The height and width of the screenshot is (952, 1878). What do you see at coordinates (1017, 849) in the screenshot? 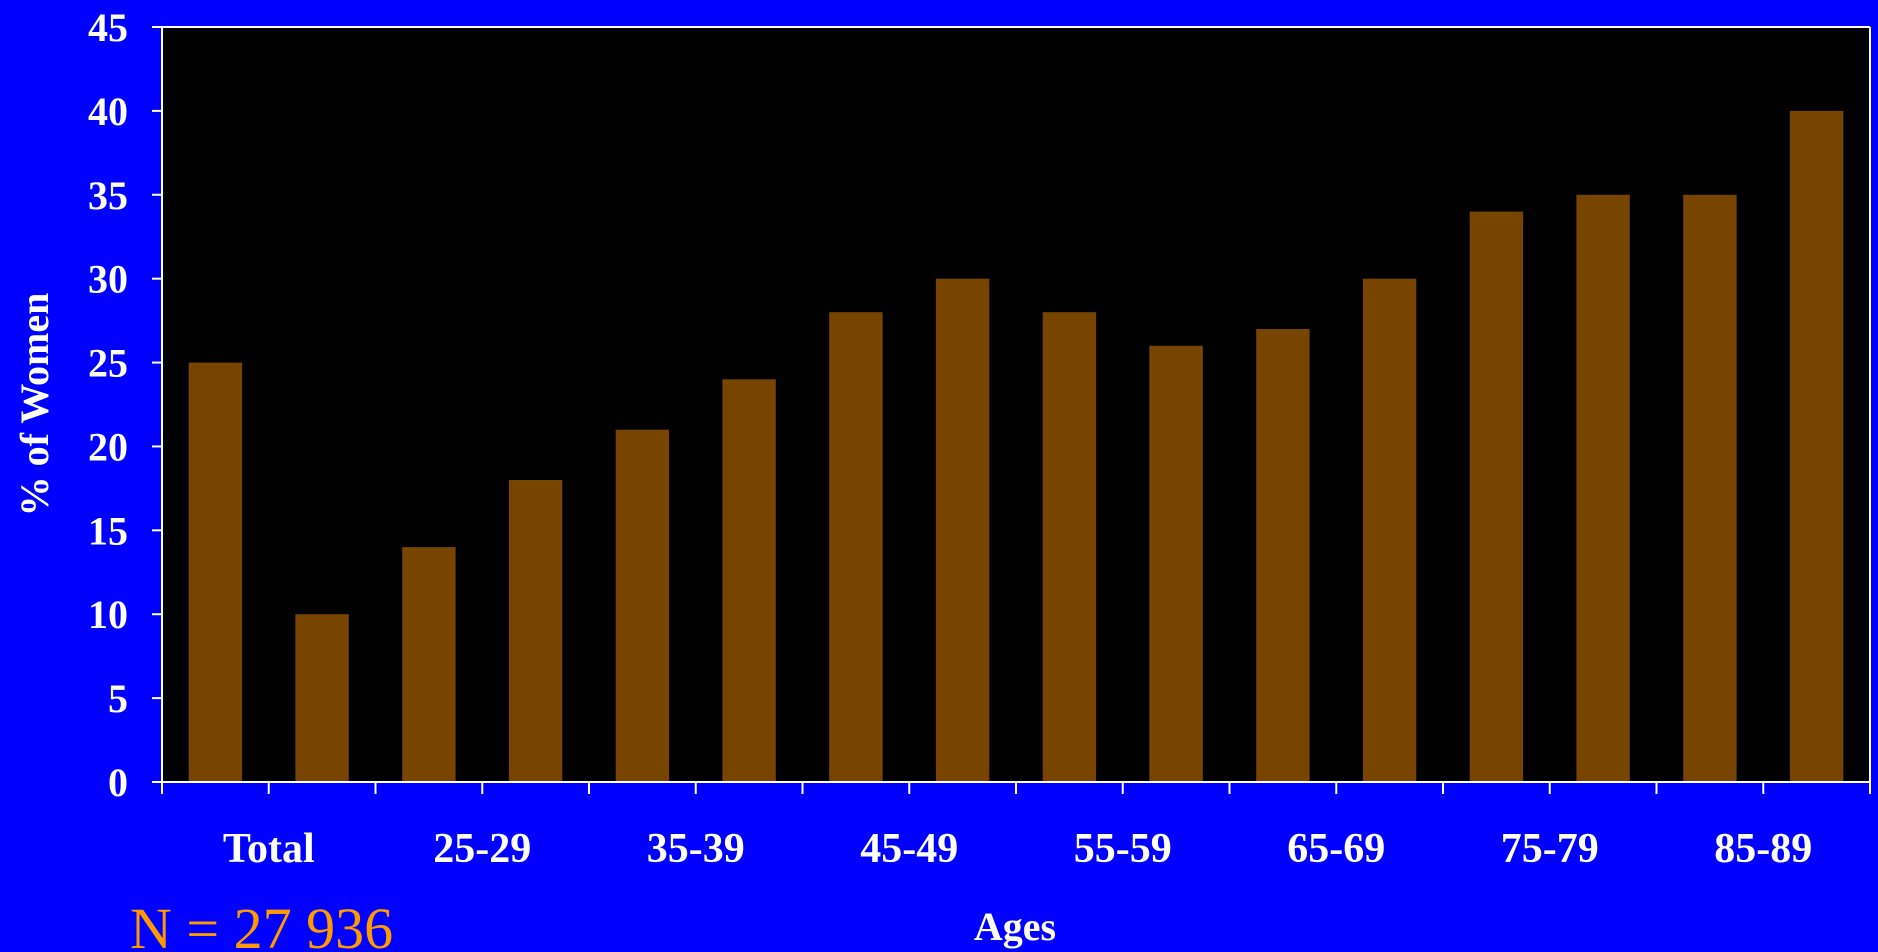
I see `x-tick-labels: Total 25-29 35-39 45-49 55-59 65-69 75-79 85-89` at bounding box center [1017, 849].